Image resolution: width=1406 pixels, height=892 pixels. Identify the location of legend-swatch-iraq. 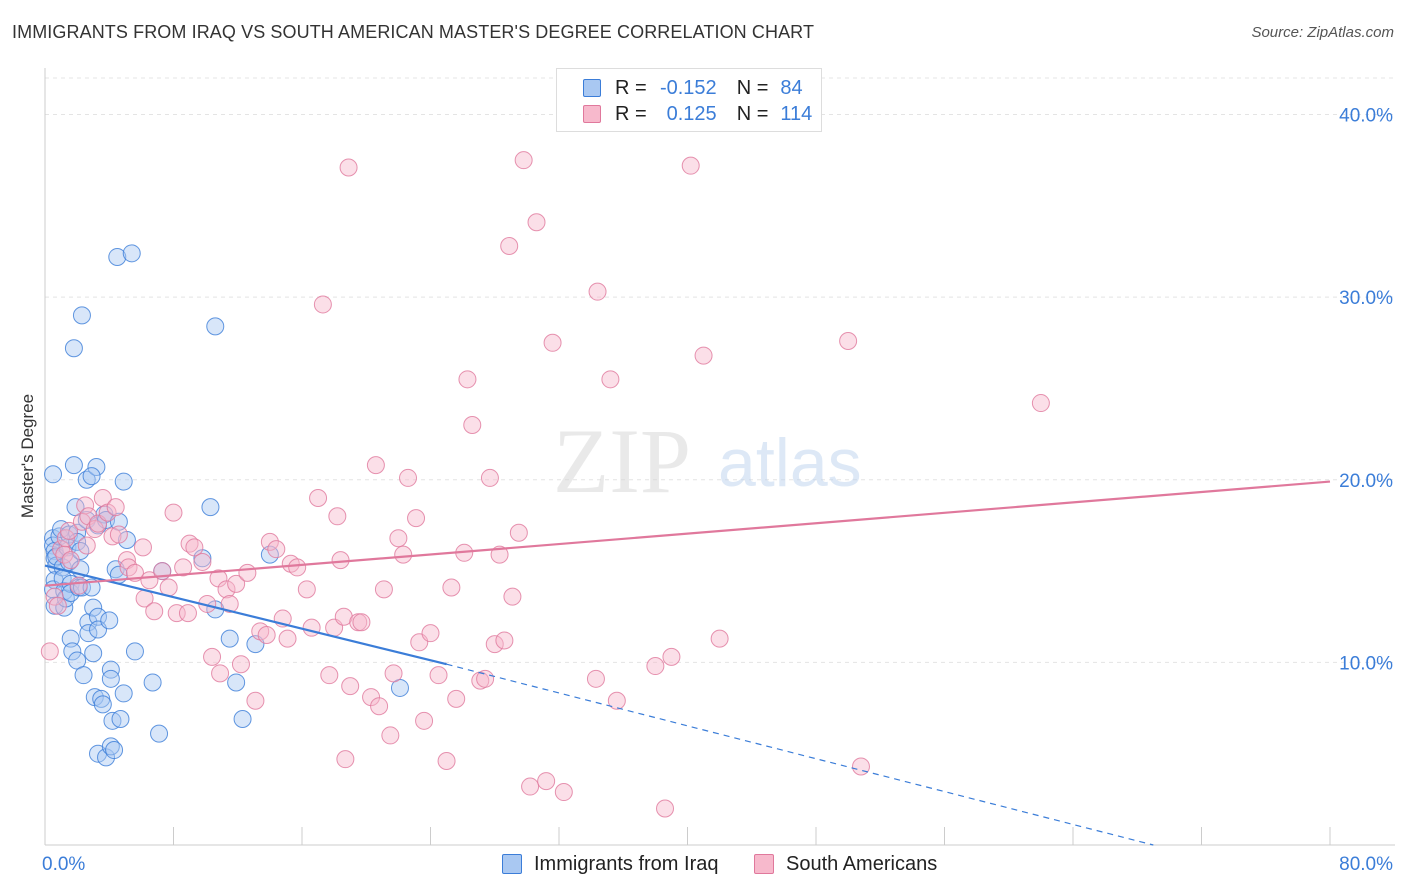
(592, 88).